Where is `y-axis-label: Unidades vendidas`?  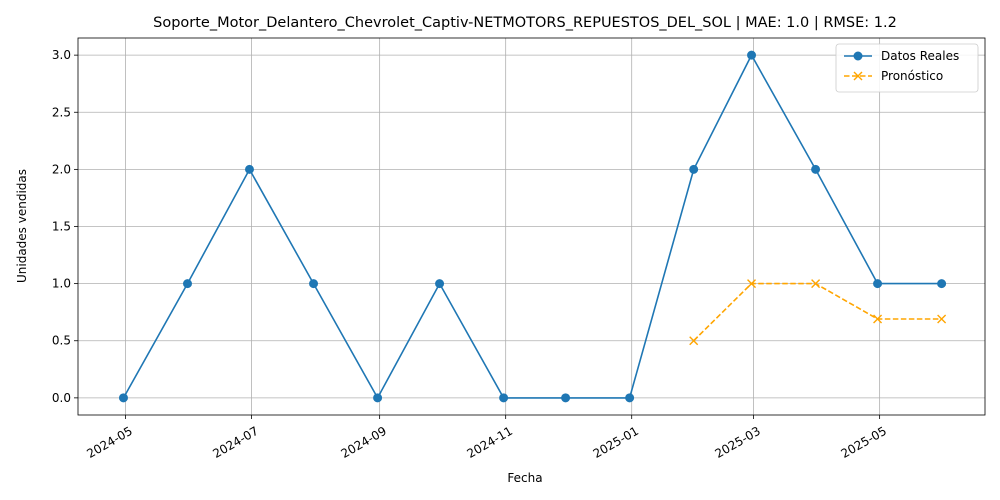
y-axis-label: Unidades vendidas is located at coordinates (22, 226).